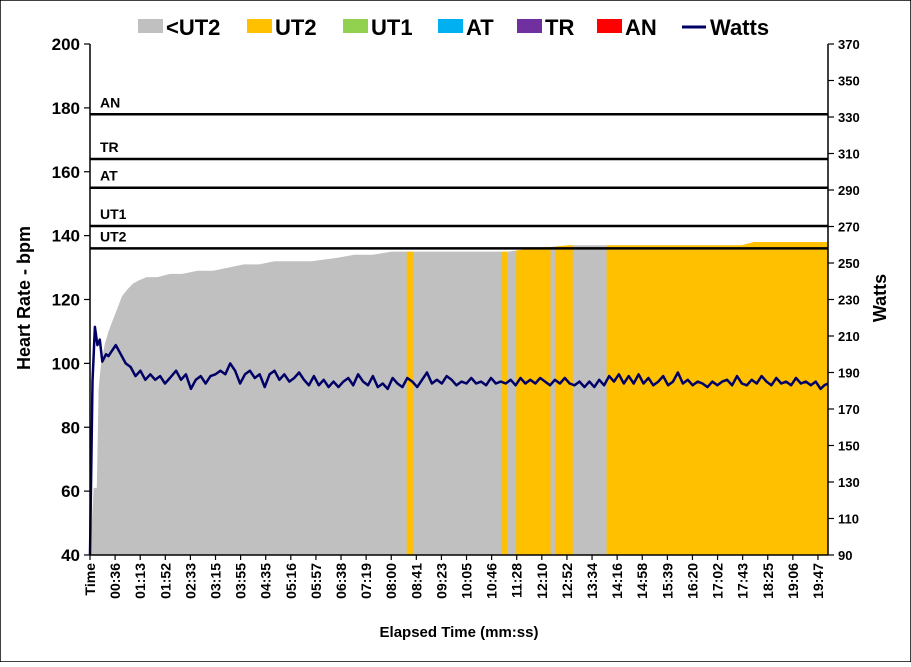 The height and width of the screenshot is (667, 911). What do you see at coordinates (692, 581) in the screenshot?
I see `x-tick-label: 16:20` at bounding box center [692, 581].